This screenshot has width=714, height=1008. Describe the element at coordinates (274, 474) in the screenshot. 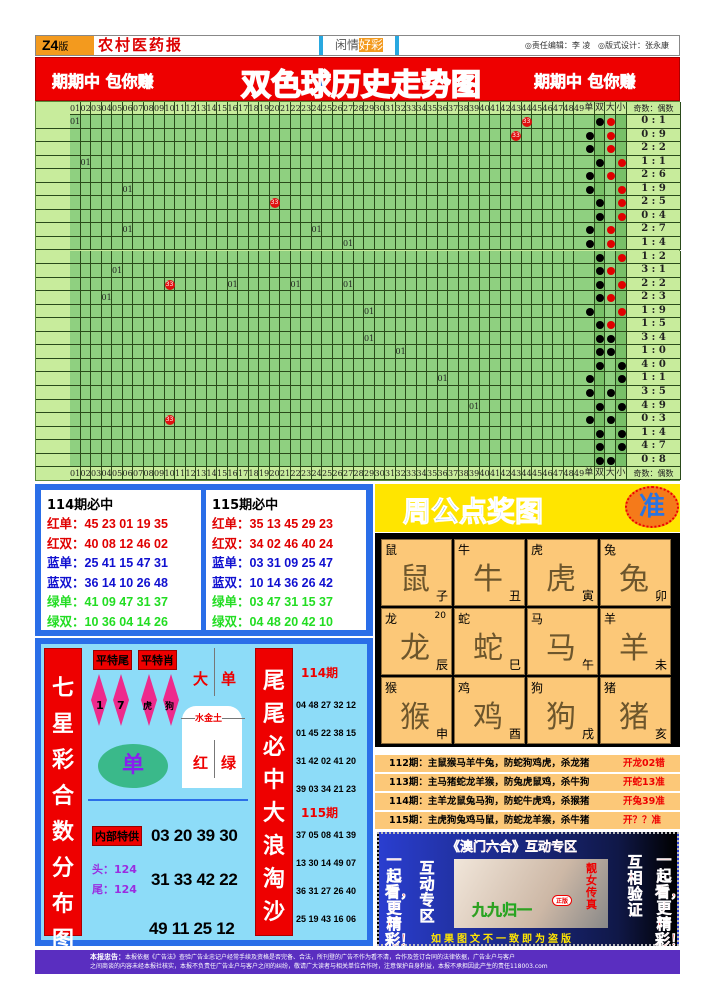

I see `column-header: 20` at that location.